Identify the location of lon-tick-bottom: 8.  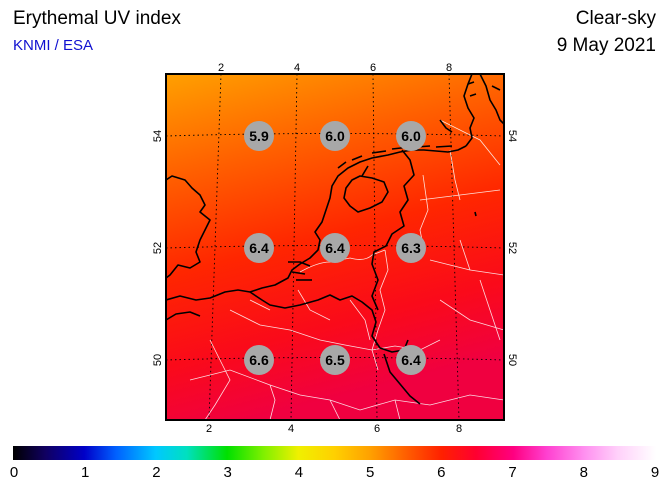
(459, 429).